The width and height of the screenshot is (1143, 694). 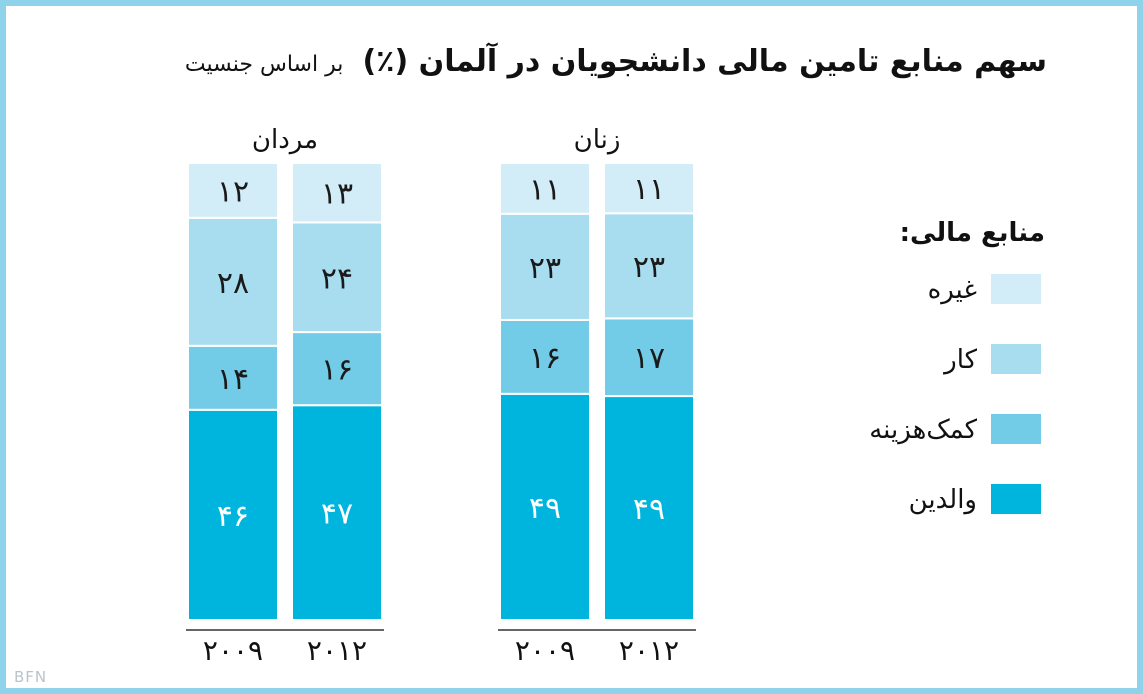 I want to click on data-label: ۲۴, so click(x=337, y=278).